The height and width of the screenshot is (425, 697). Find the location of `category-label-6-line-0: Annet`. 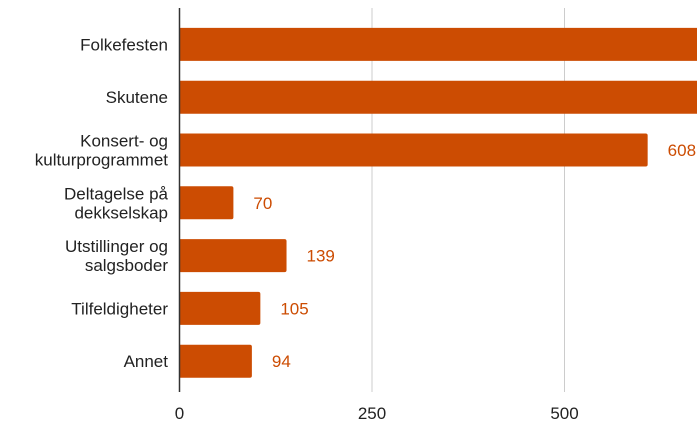

category-label-6-line-0: Annet is located at coordinates (146, 361).